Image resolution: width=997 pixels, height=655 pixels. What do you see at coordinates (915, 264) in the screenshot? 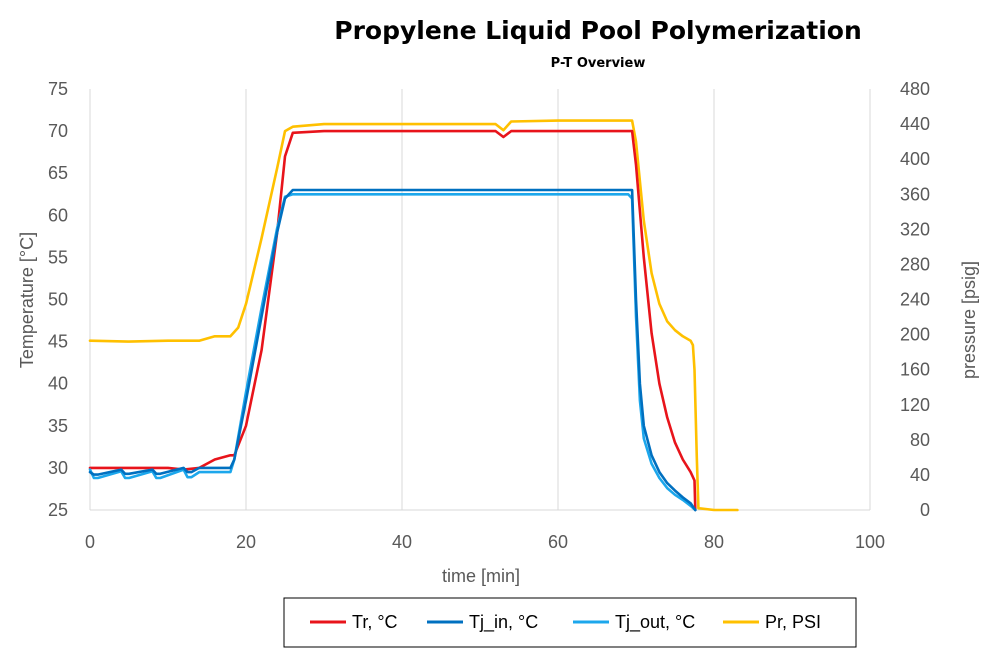
I see `y2-tick-label-7: 280` at bounding box center [915, 264].